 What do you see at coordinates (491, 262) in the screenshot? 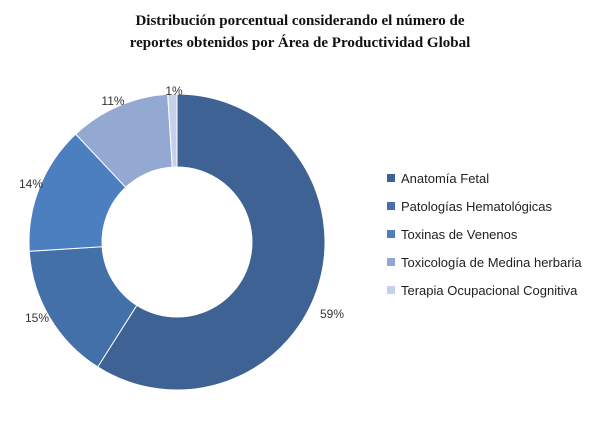
I see `legend-label: Toxicología de Medina herbaria` at bounding box center [491, 262].